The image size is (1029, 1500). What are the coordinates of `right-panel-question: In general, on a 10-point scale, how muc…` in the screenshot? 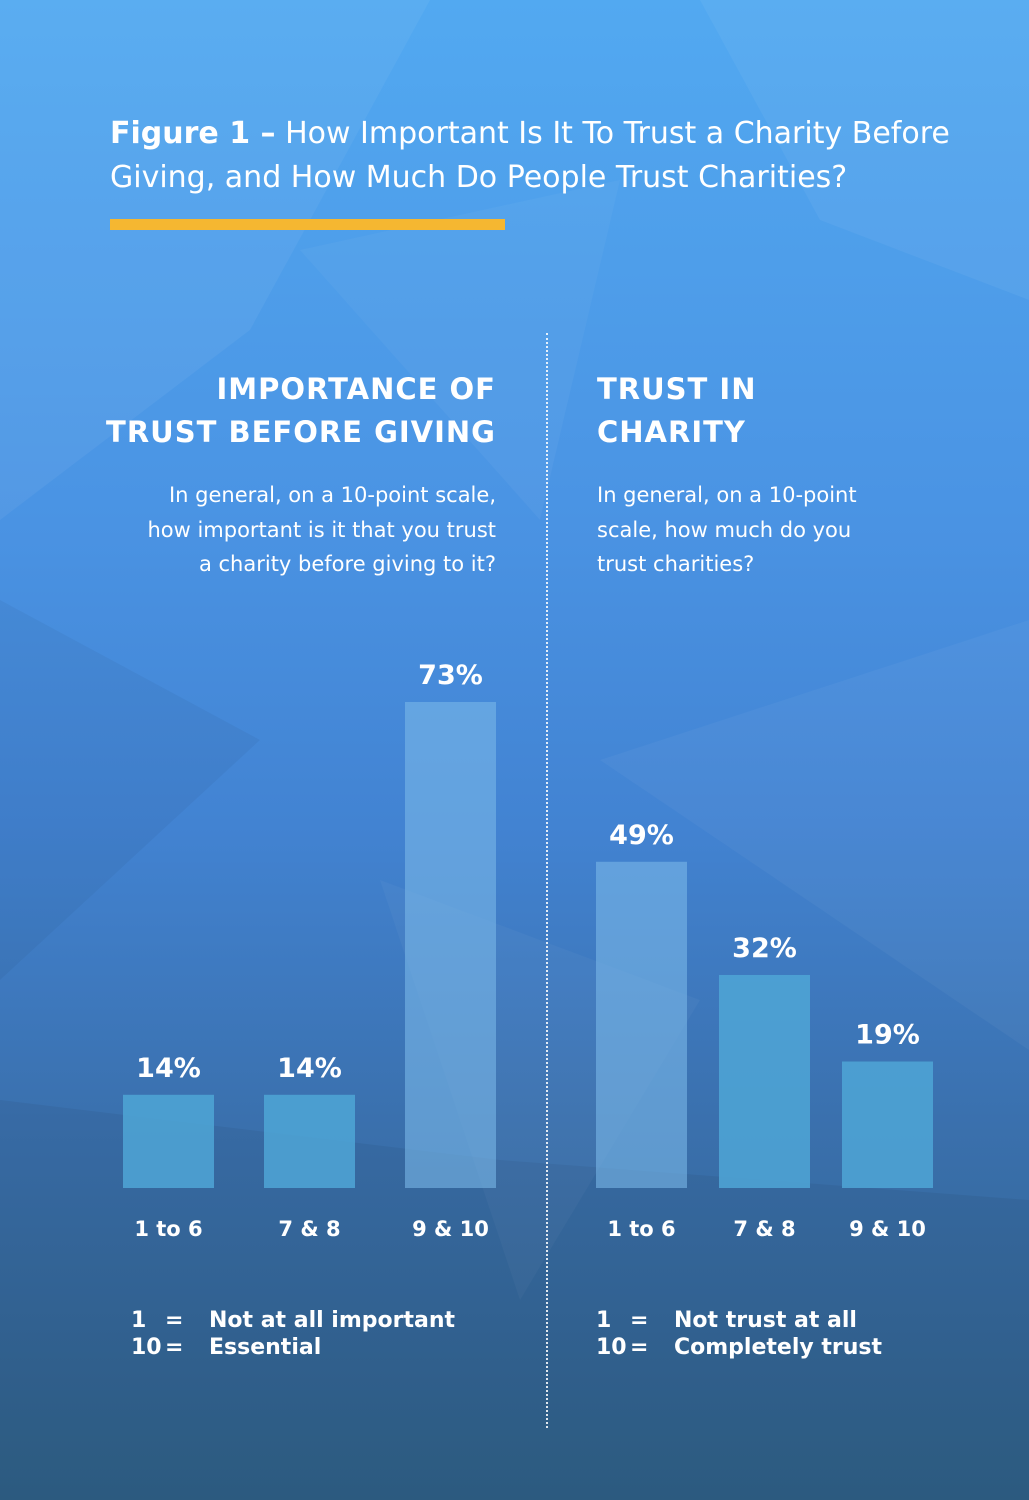 It's located at (762, 530).